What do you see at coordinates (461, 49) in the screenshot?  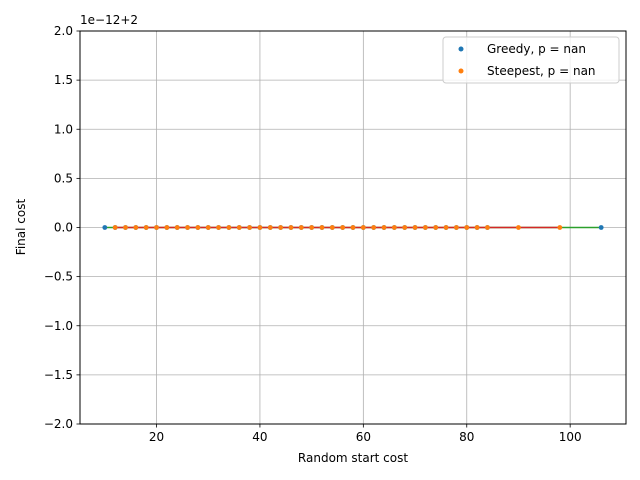 I see `legend-marker-greedy` at bounding box center [461, 49].